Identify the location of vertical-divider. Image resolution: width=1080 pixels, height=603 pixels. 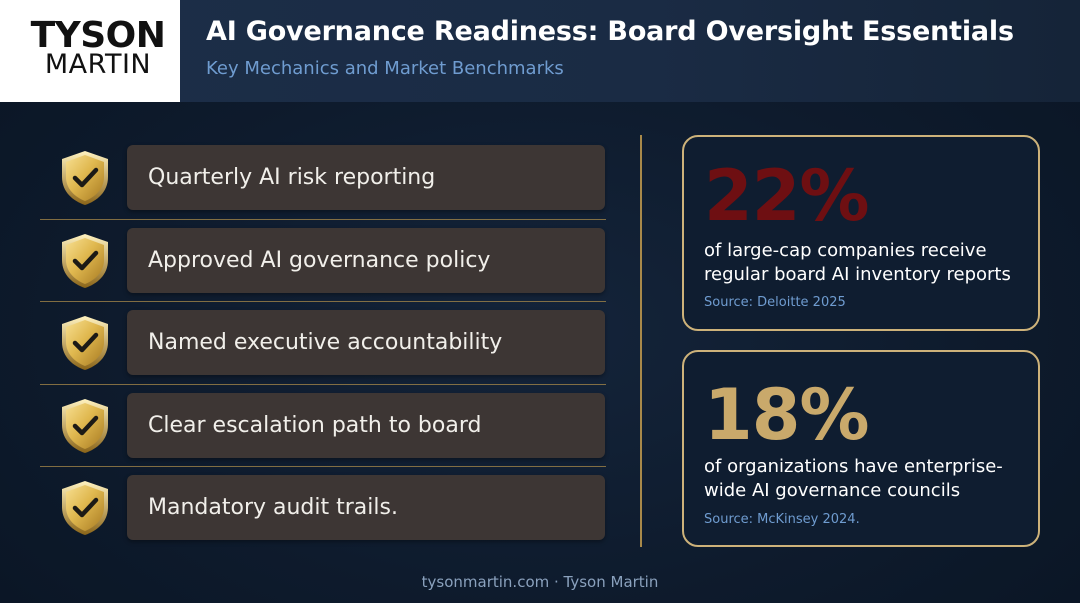
(641, 341).